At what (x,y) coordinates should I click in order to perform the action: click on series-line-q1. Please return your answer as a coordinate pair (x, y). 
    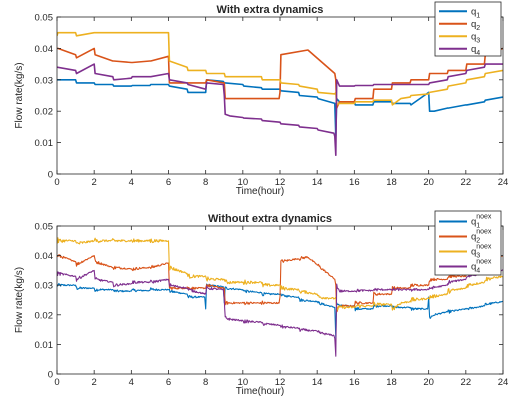
    Looking at the image, I should click on (280, 108).